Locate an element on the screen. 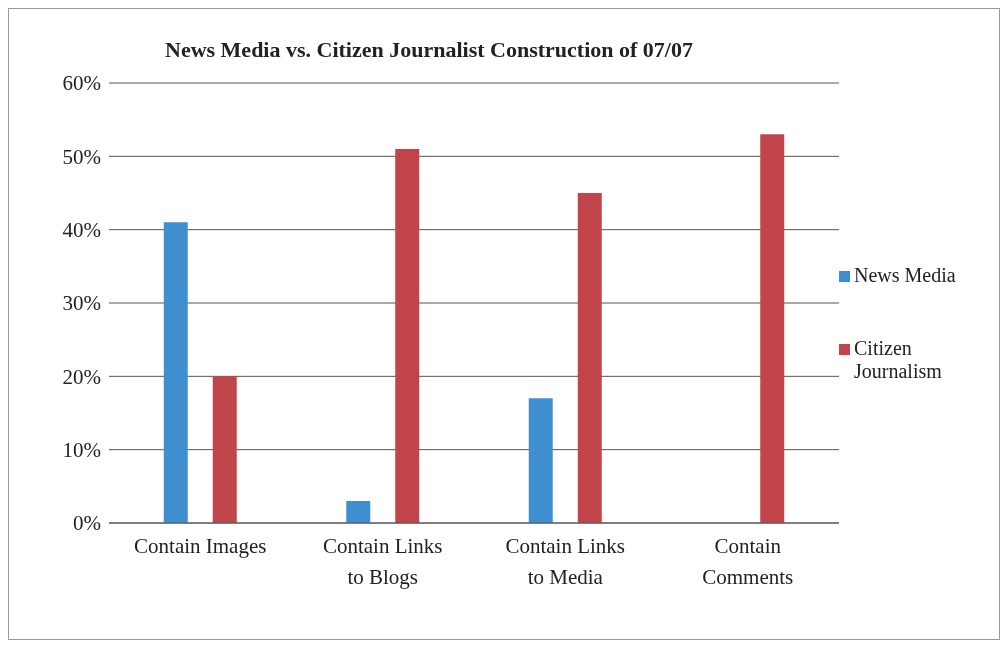 The height and width of the screenshot is (647, 1007). y-tick-label: 60% is located at coordinates (81, 83).